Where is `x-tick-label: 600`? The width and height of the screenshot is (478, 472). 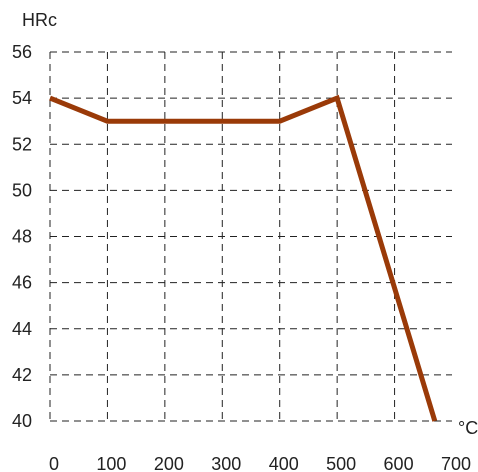
x-tick-label: 600 is located at coordinates (399, 463).